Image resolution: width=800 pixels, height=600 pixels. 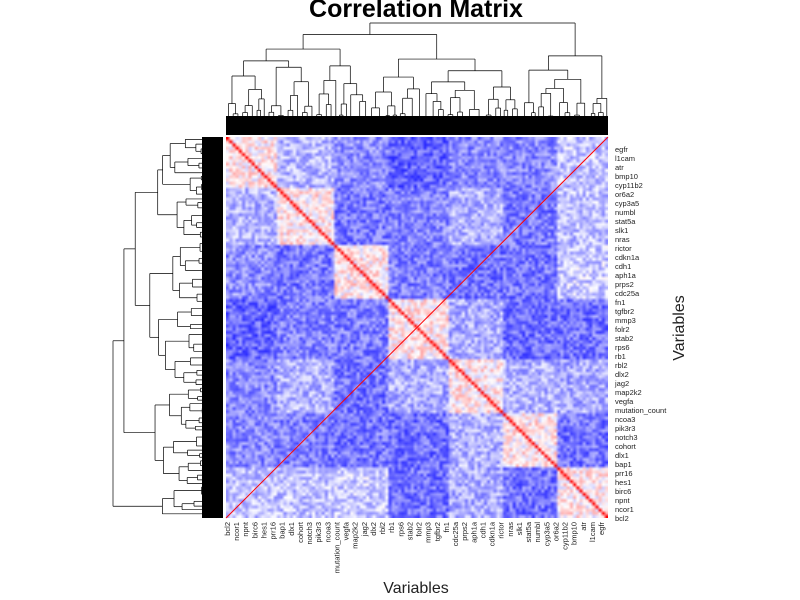 I want to click on x-tick-label: aph1a, so click(x=473, y=532).